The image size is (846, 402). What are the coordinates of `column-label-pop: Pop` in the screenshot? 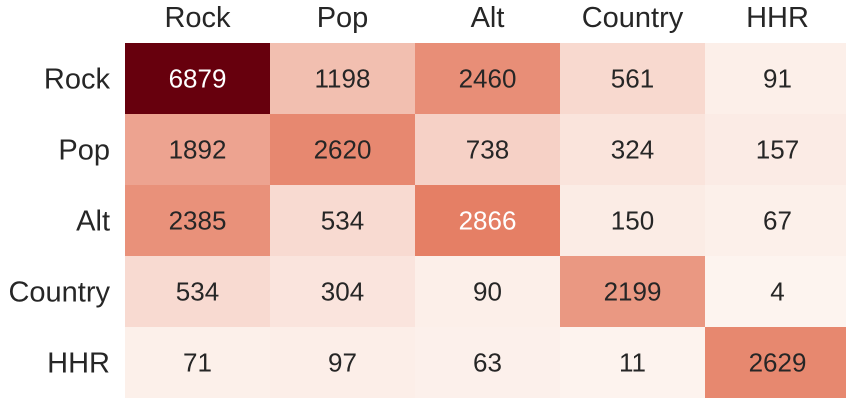 It's located at (343, 18).